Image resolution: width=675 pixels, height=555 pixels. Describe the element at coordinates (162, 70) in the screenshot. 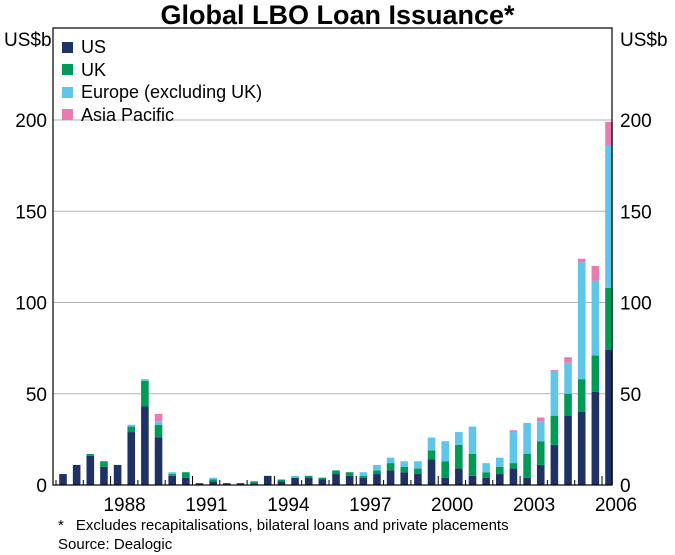

I see `legend-item-uk: UK` at that location.